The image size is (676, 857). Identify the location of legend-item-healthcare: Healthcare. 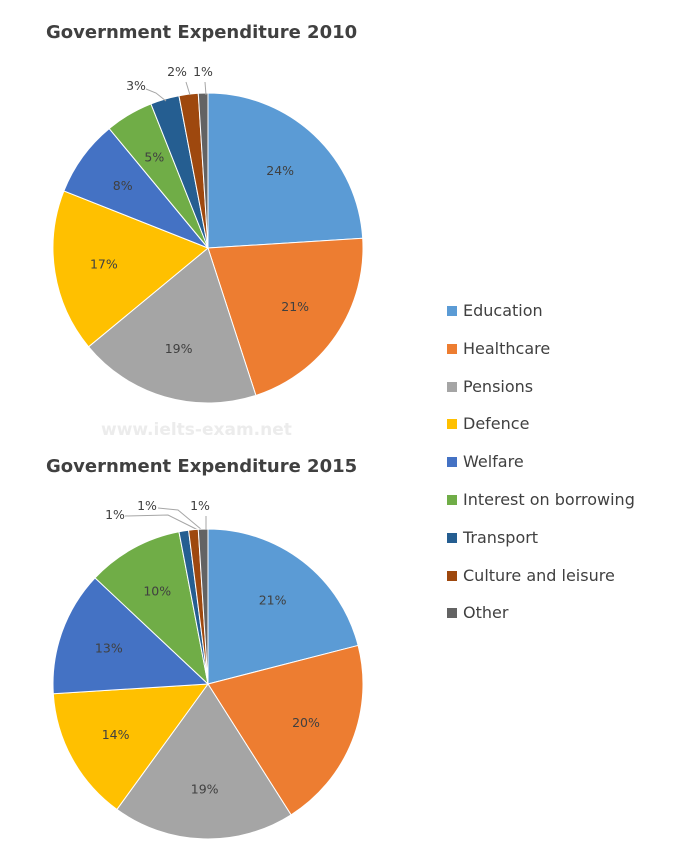
(541, 357).